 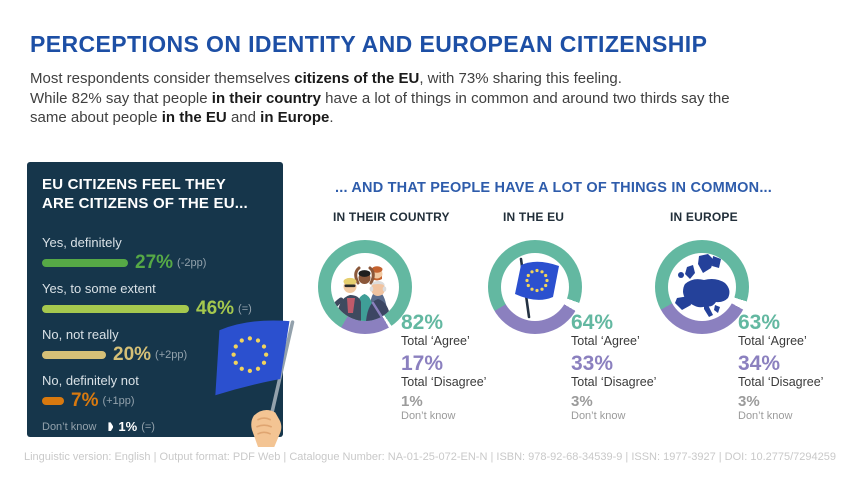 What do you see at coordinates (412, 401) in the screenshot?
I see `stat-dontknow-value: 1%` at bounding box center [412, 401].